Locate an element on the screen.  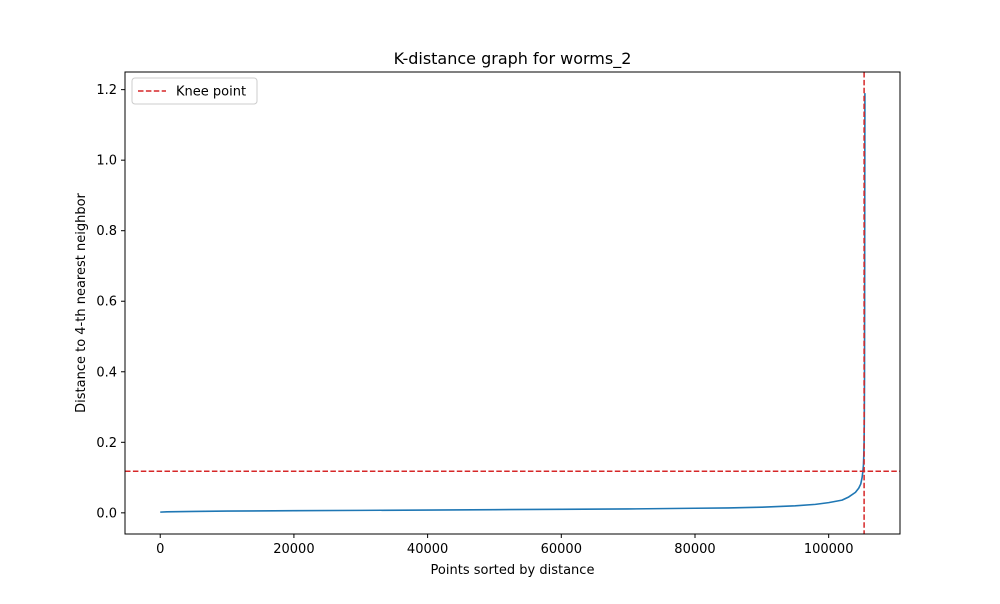
chart-title: K-distance graph for worms_2 is located at coordinates (513, 59).